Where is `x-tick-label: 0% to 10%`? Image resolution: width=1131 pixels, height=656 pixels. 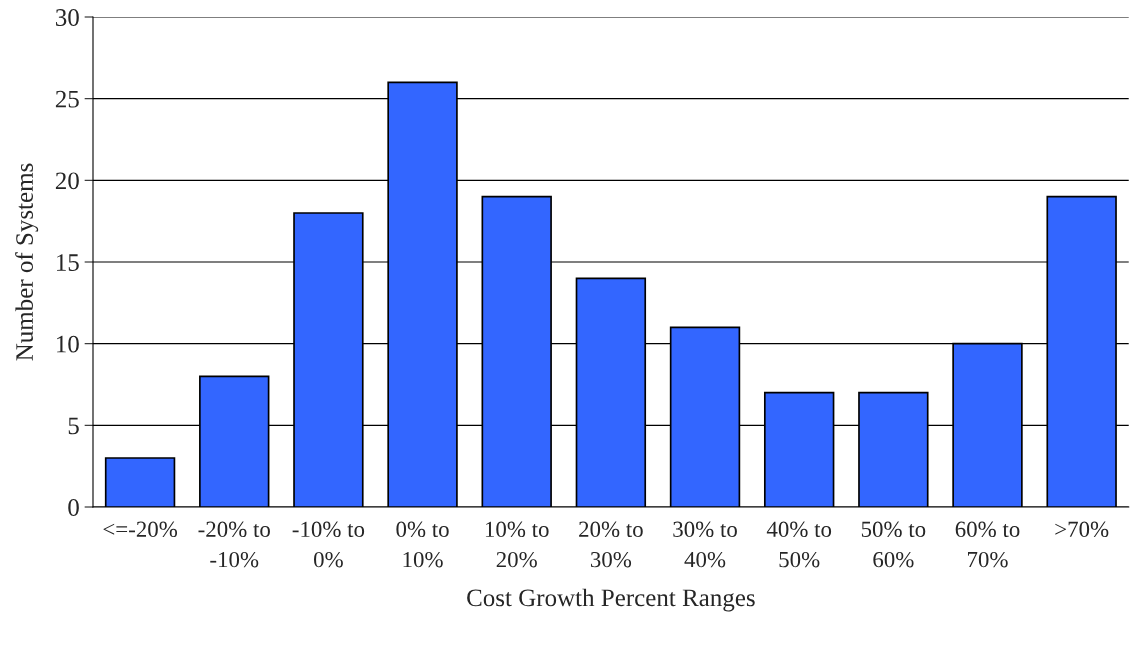 x-tick-label: 0% to 10% is located at coordinates (422, 544).